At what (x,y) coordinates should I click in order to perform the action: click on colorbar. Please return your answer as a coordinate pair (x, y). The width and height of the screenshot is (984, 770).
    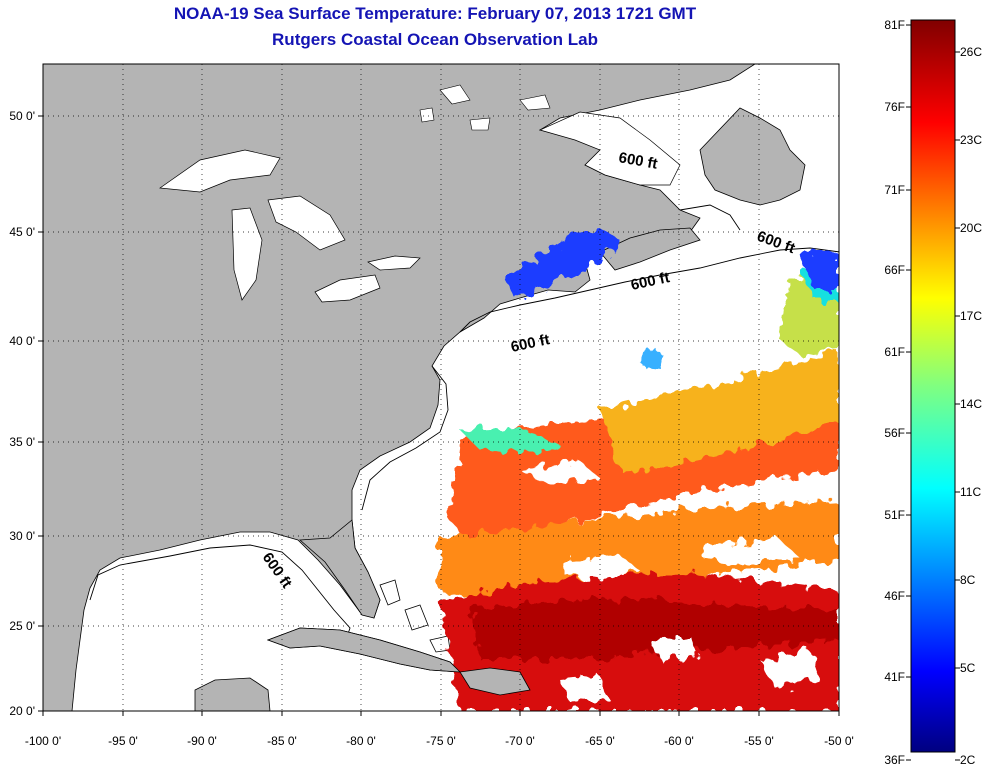
    Looking at the image, I should click on (933, 386).